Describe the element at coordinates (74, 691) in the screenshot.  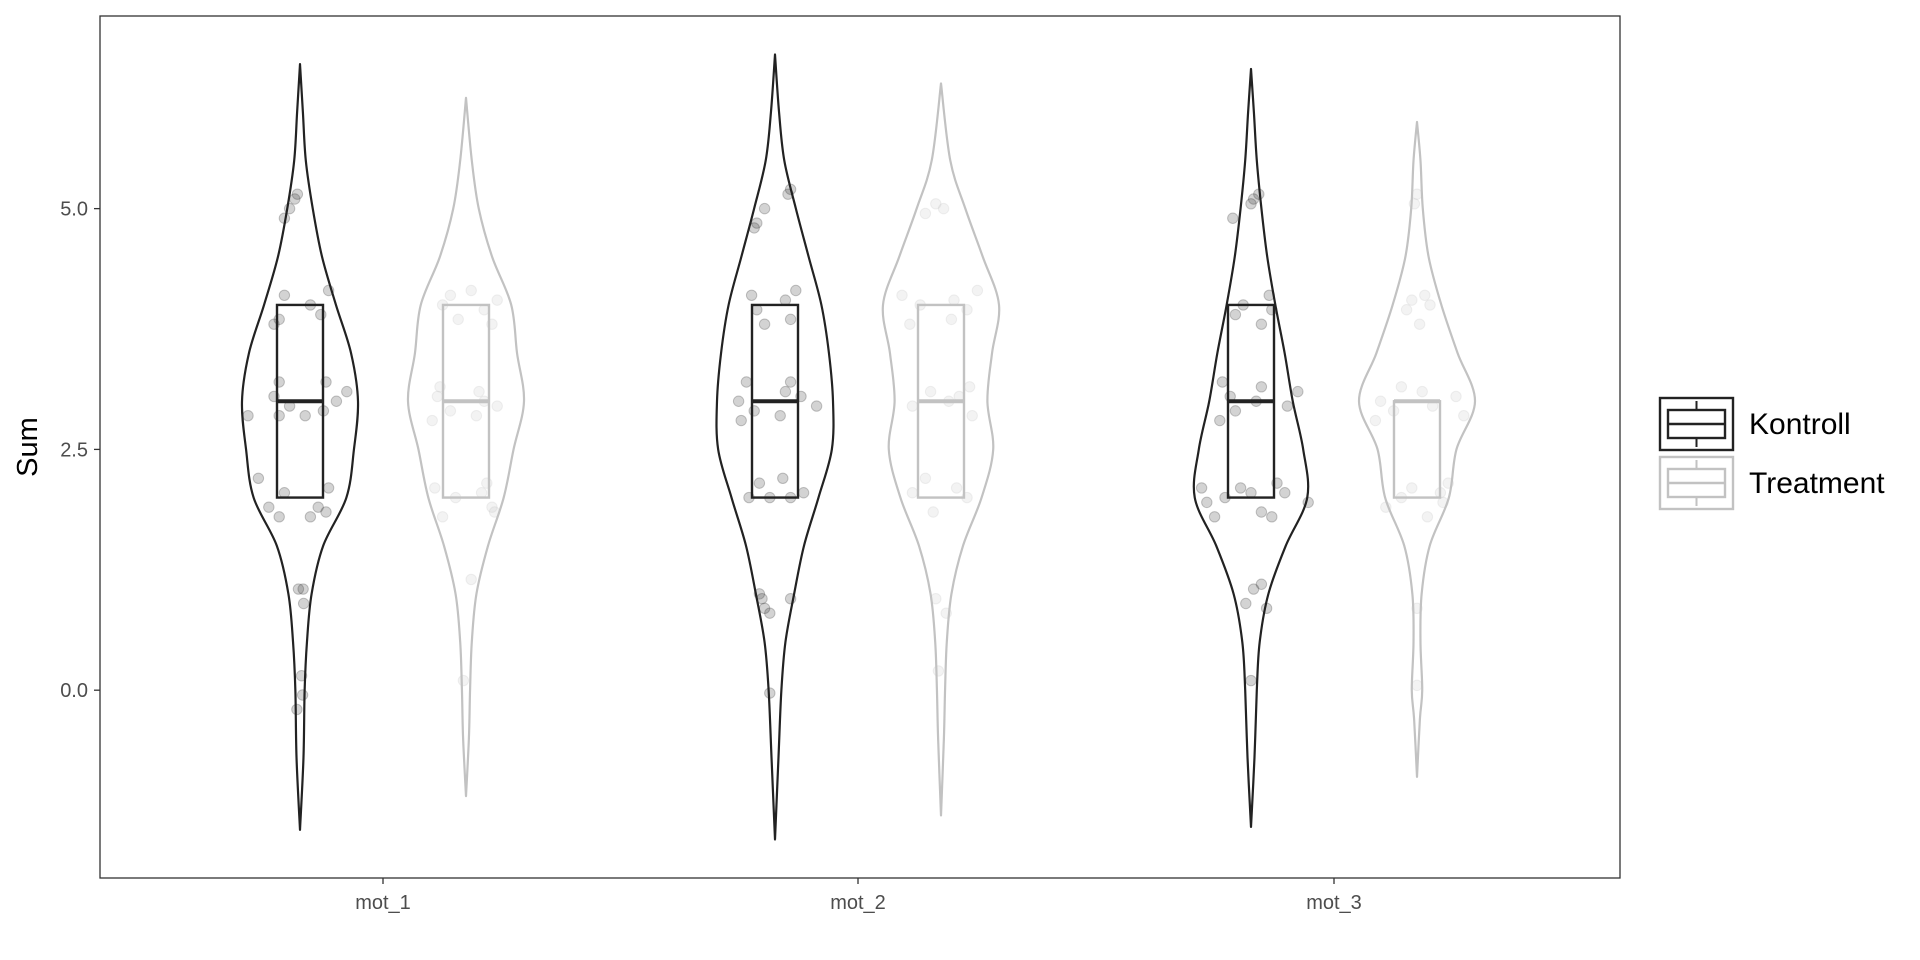
I see `y-tick-label: 0.0` at that location.